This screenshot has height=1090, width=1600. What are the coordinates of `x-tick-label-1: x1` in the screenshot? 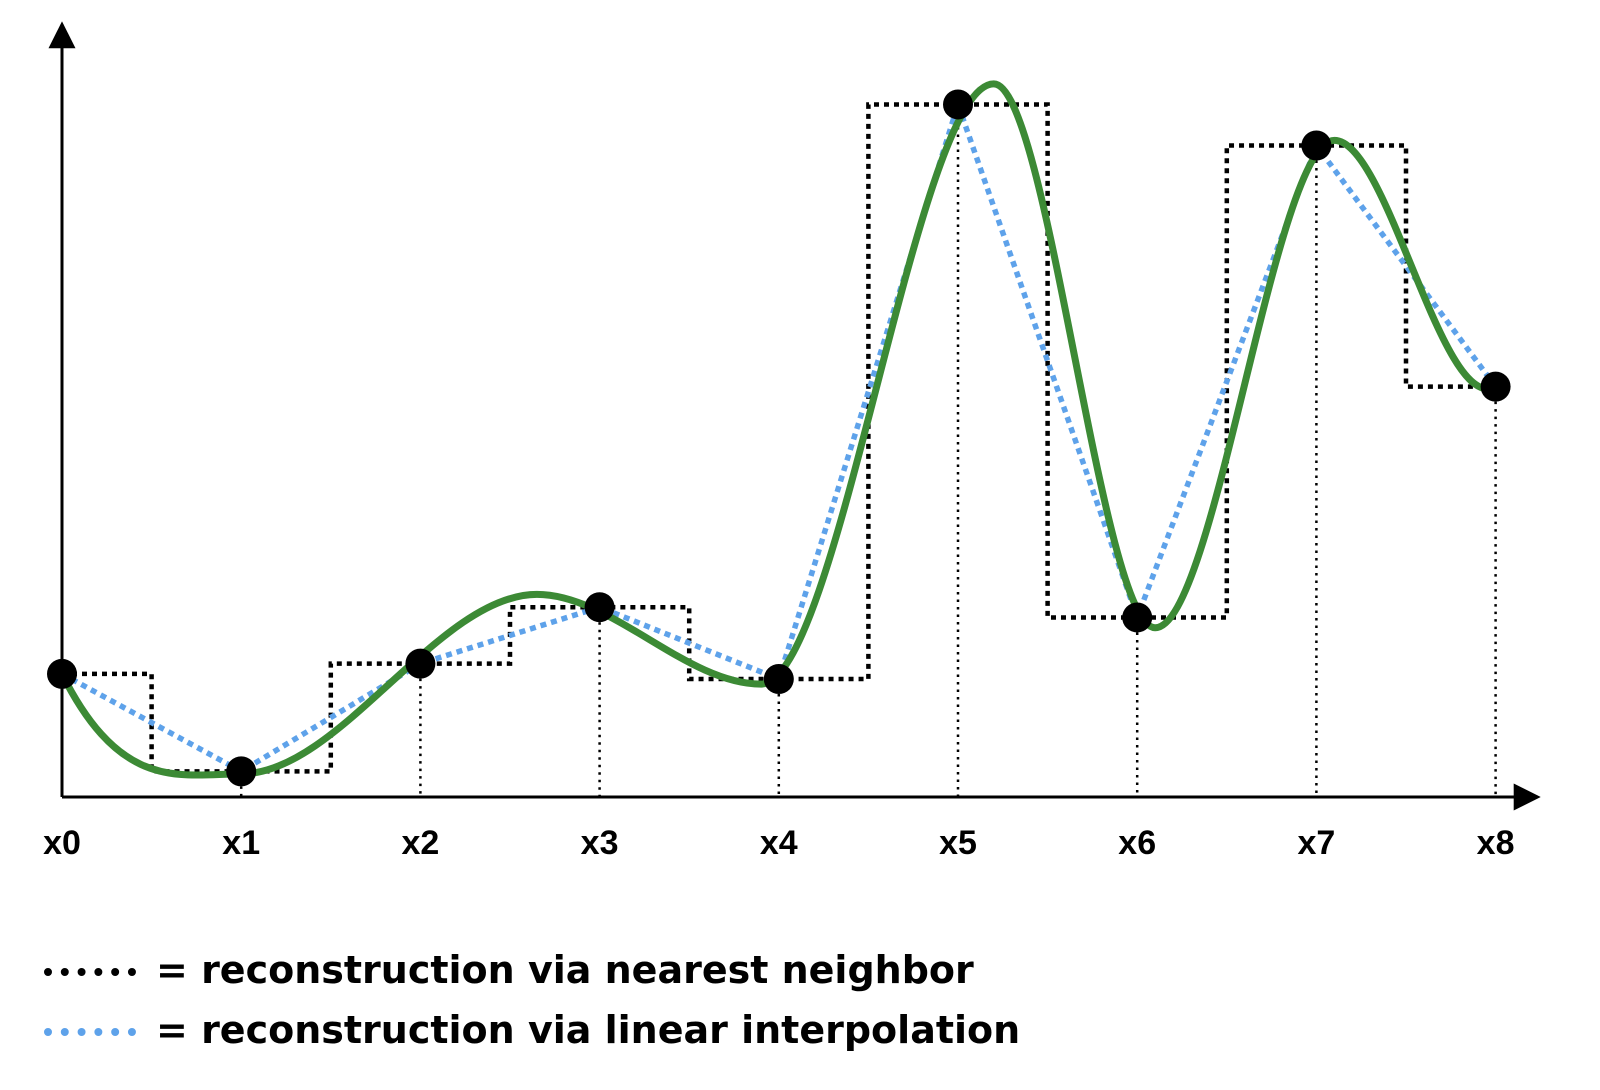 It's located at (241, 843).